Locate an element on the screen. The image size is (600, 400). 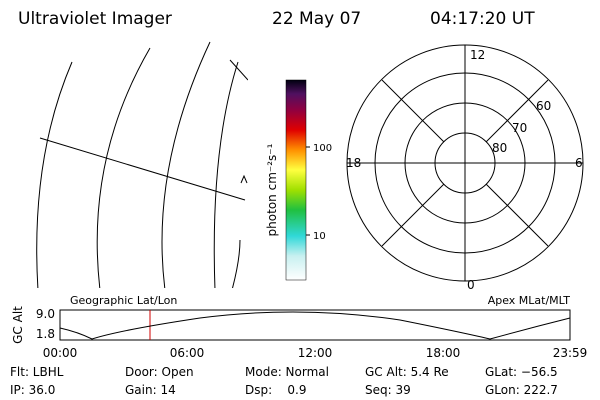
lat-label: 80 is located at coordinates (499, 148).